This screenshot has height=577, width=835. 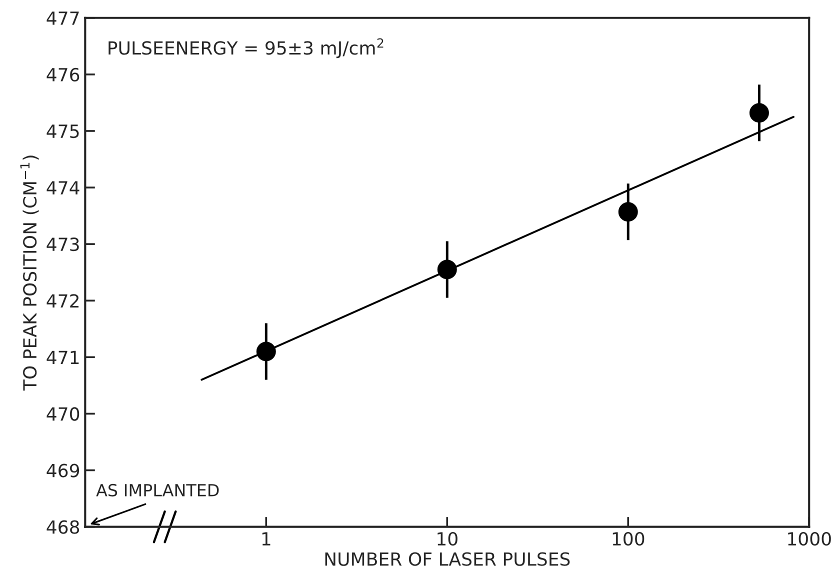 What do you see at coordinates (447, 559) in the screenshot?
I see `x-axis-title: NUMBER OF LASER PULSES` at bounding box center [447, 559].